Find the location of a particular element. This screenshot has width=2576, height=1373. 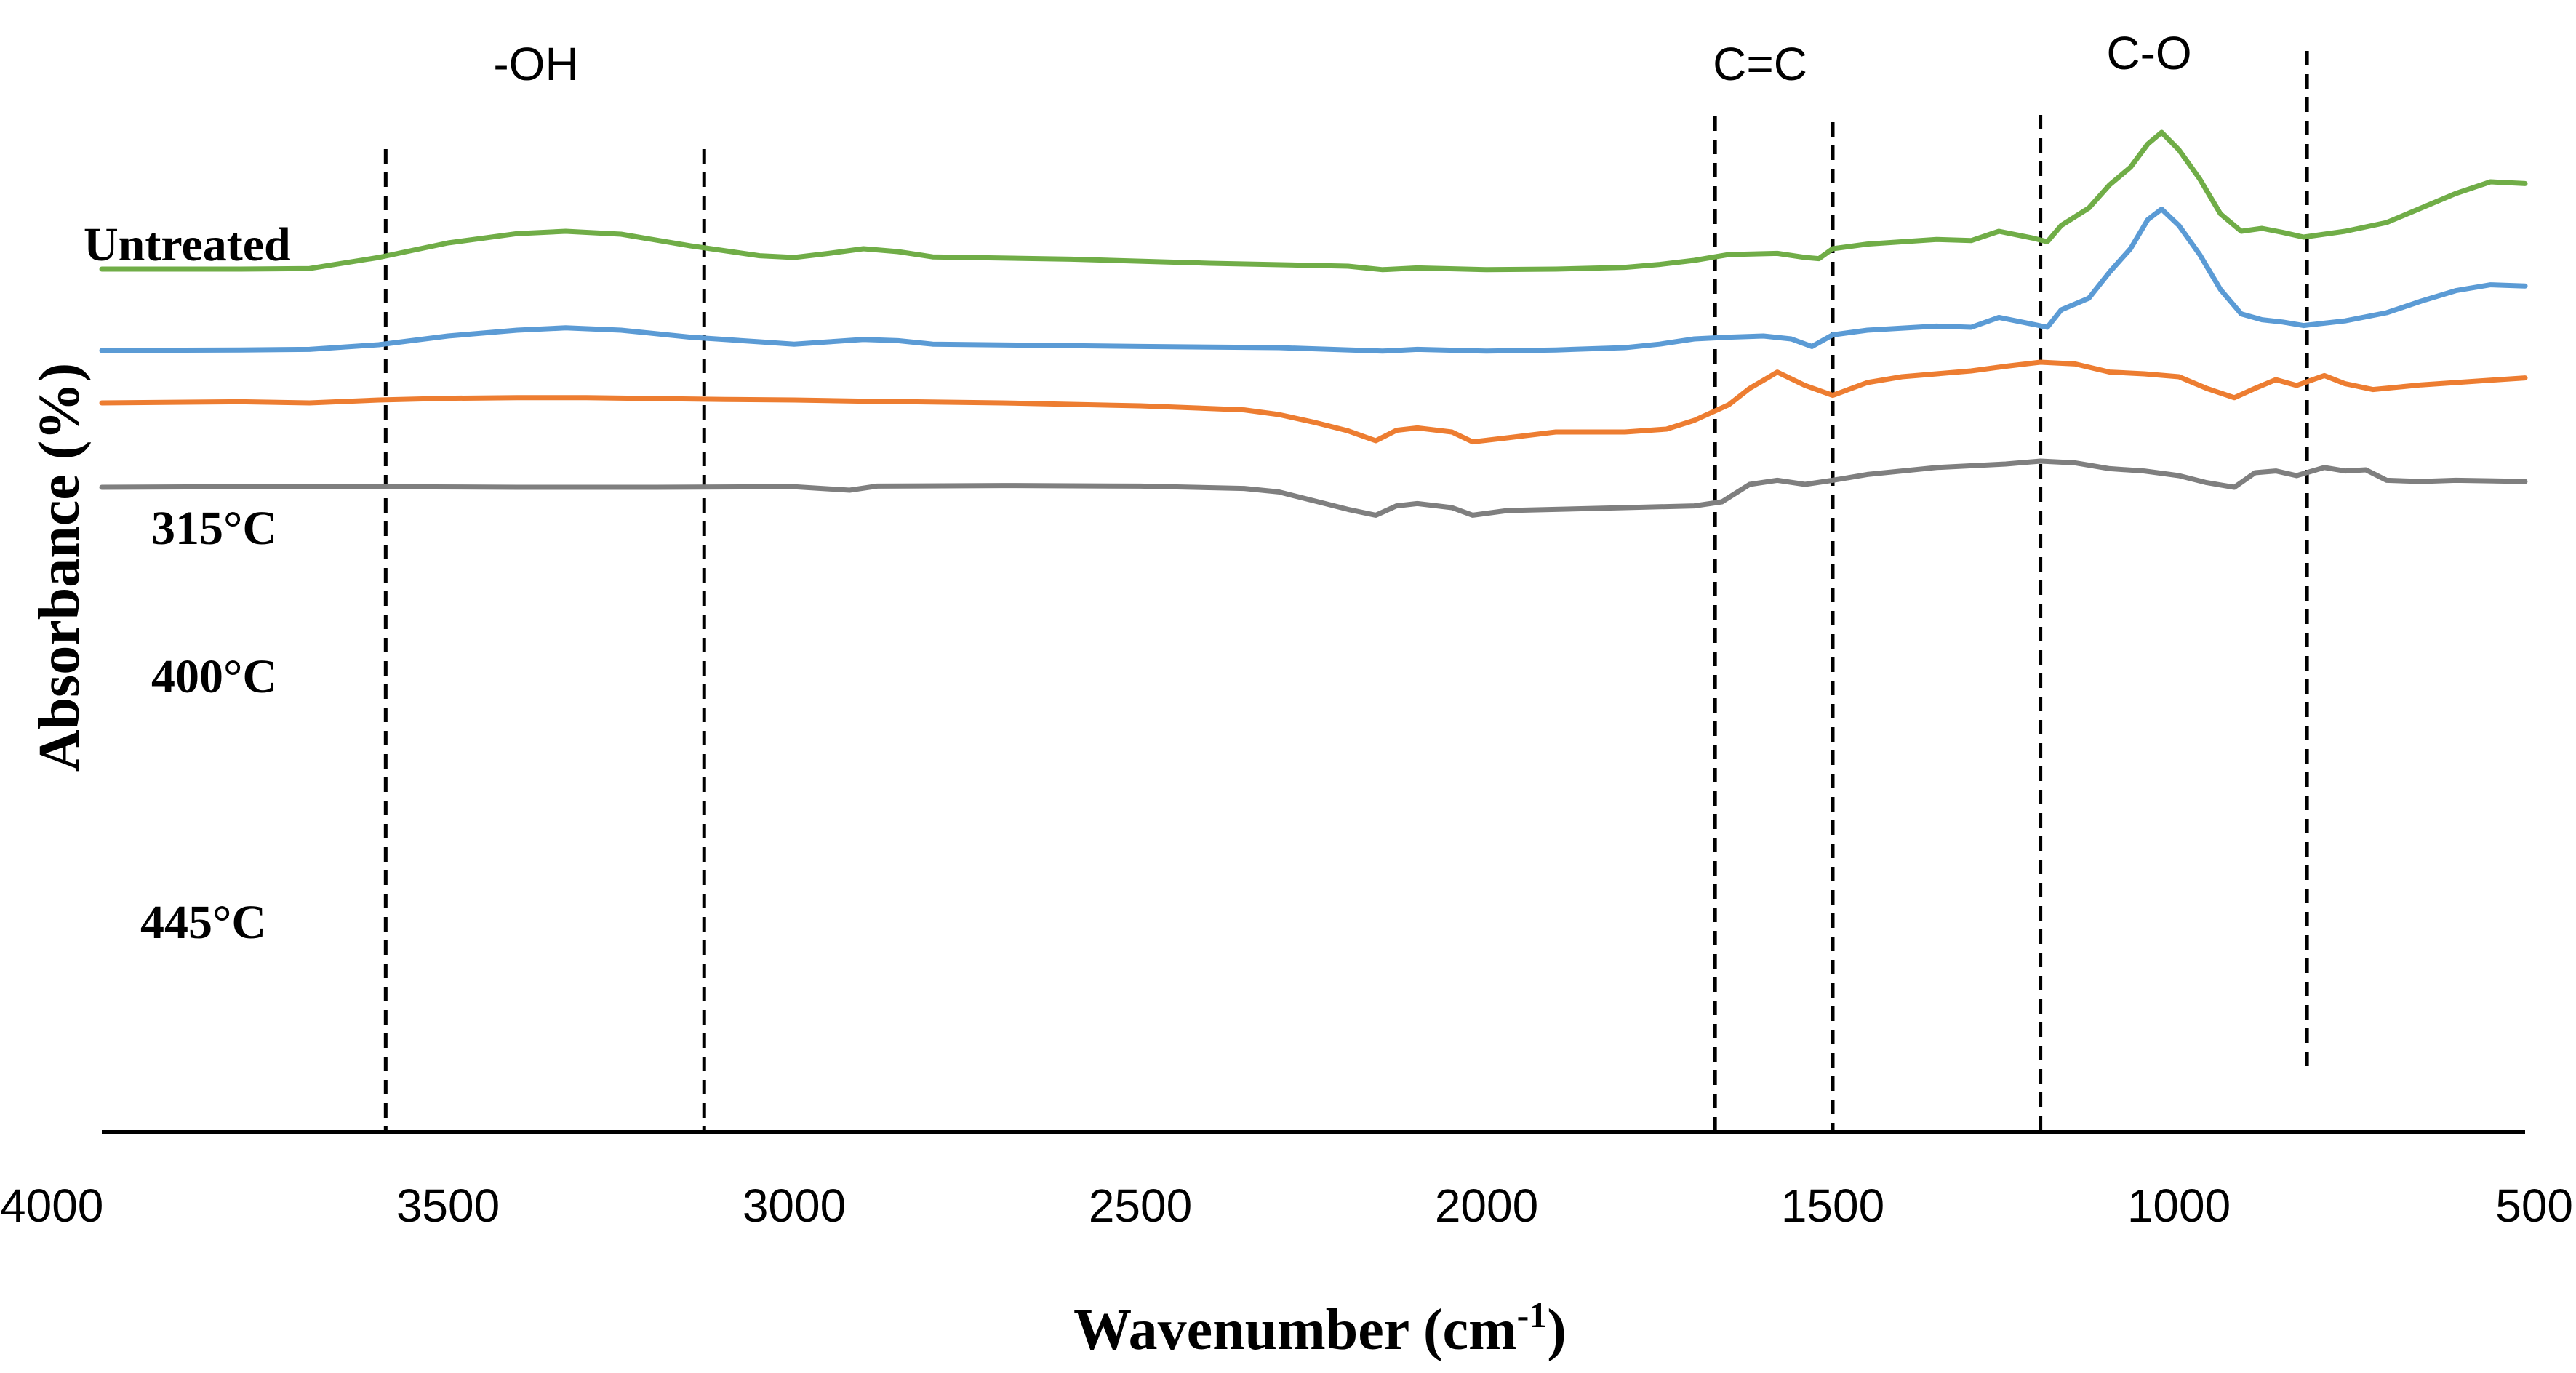

x-tick-label-2500: 2500 is located at coordinates (1140, 1206).